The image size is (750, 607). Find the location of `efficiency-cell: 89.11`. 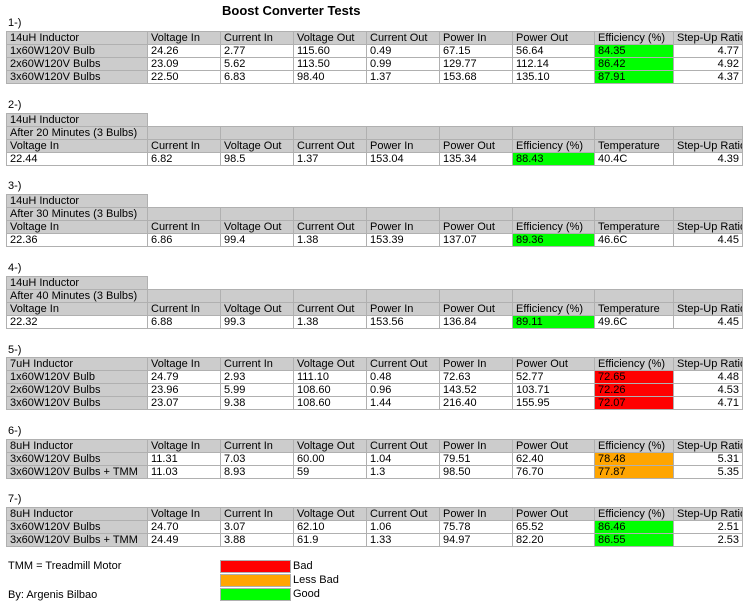

efficiency-cell: 89.11 is located at coordinates (553, 322).